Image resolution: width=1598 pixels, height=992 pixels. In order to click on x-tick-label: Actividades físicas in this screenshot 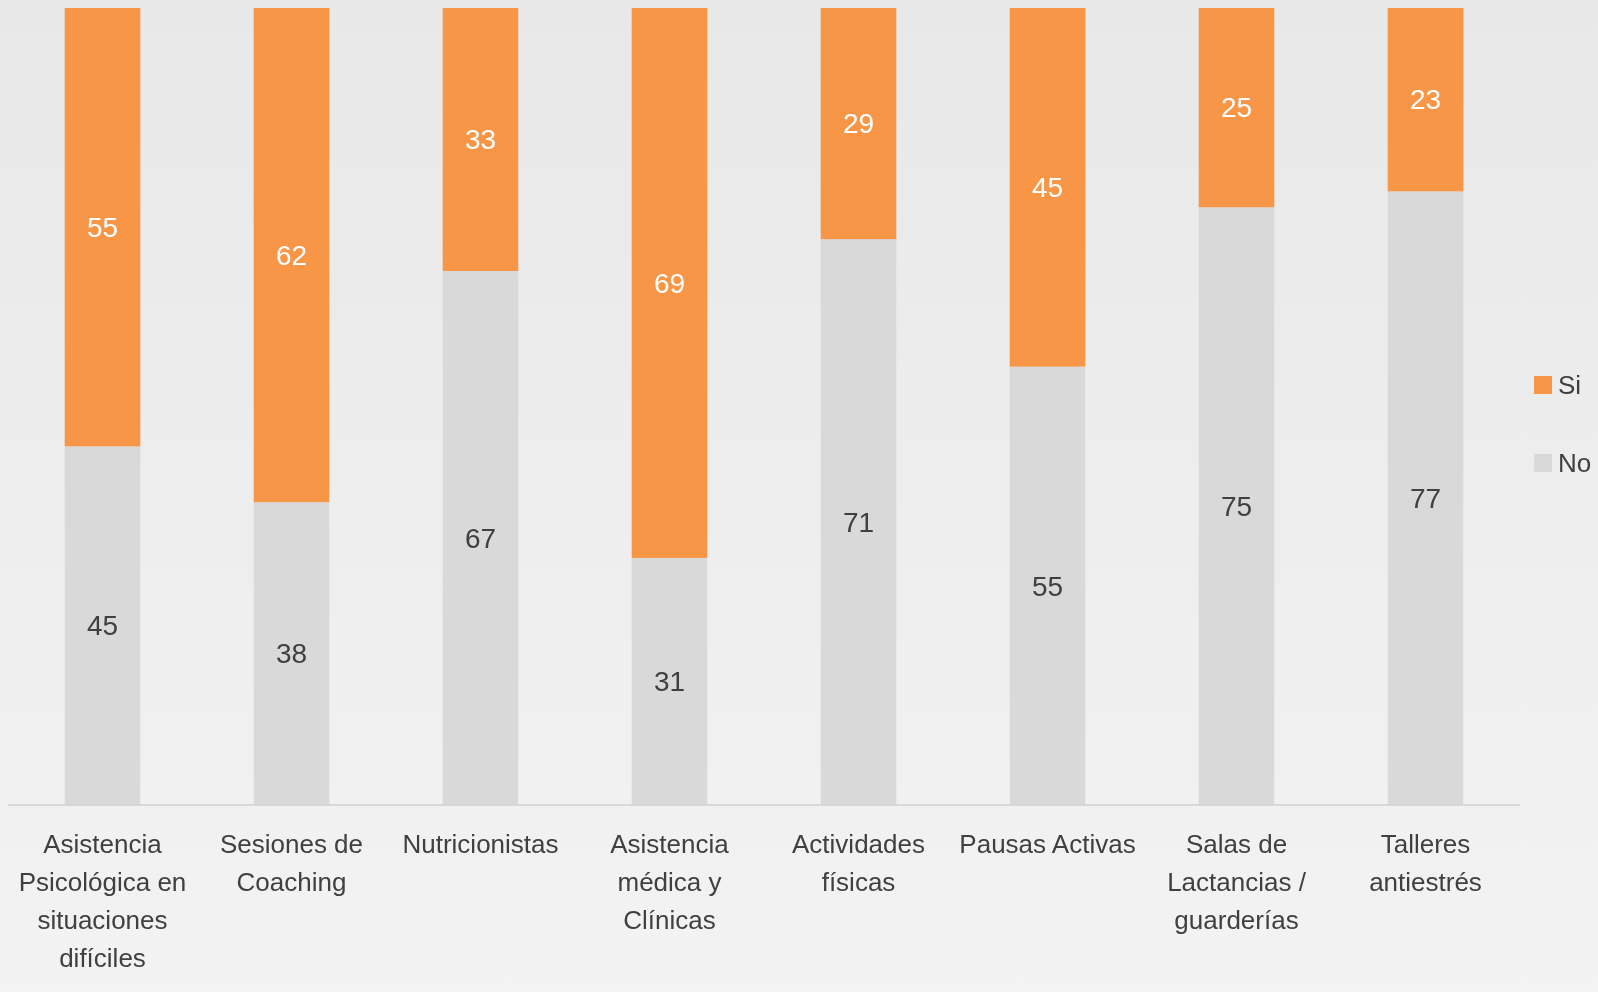, I will do `click(858, 863)`.